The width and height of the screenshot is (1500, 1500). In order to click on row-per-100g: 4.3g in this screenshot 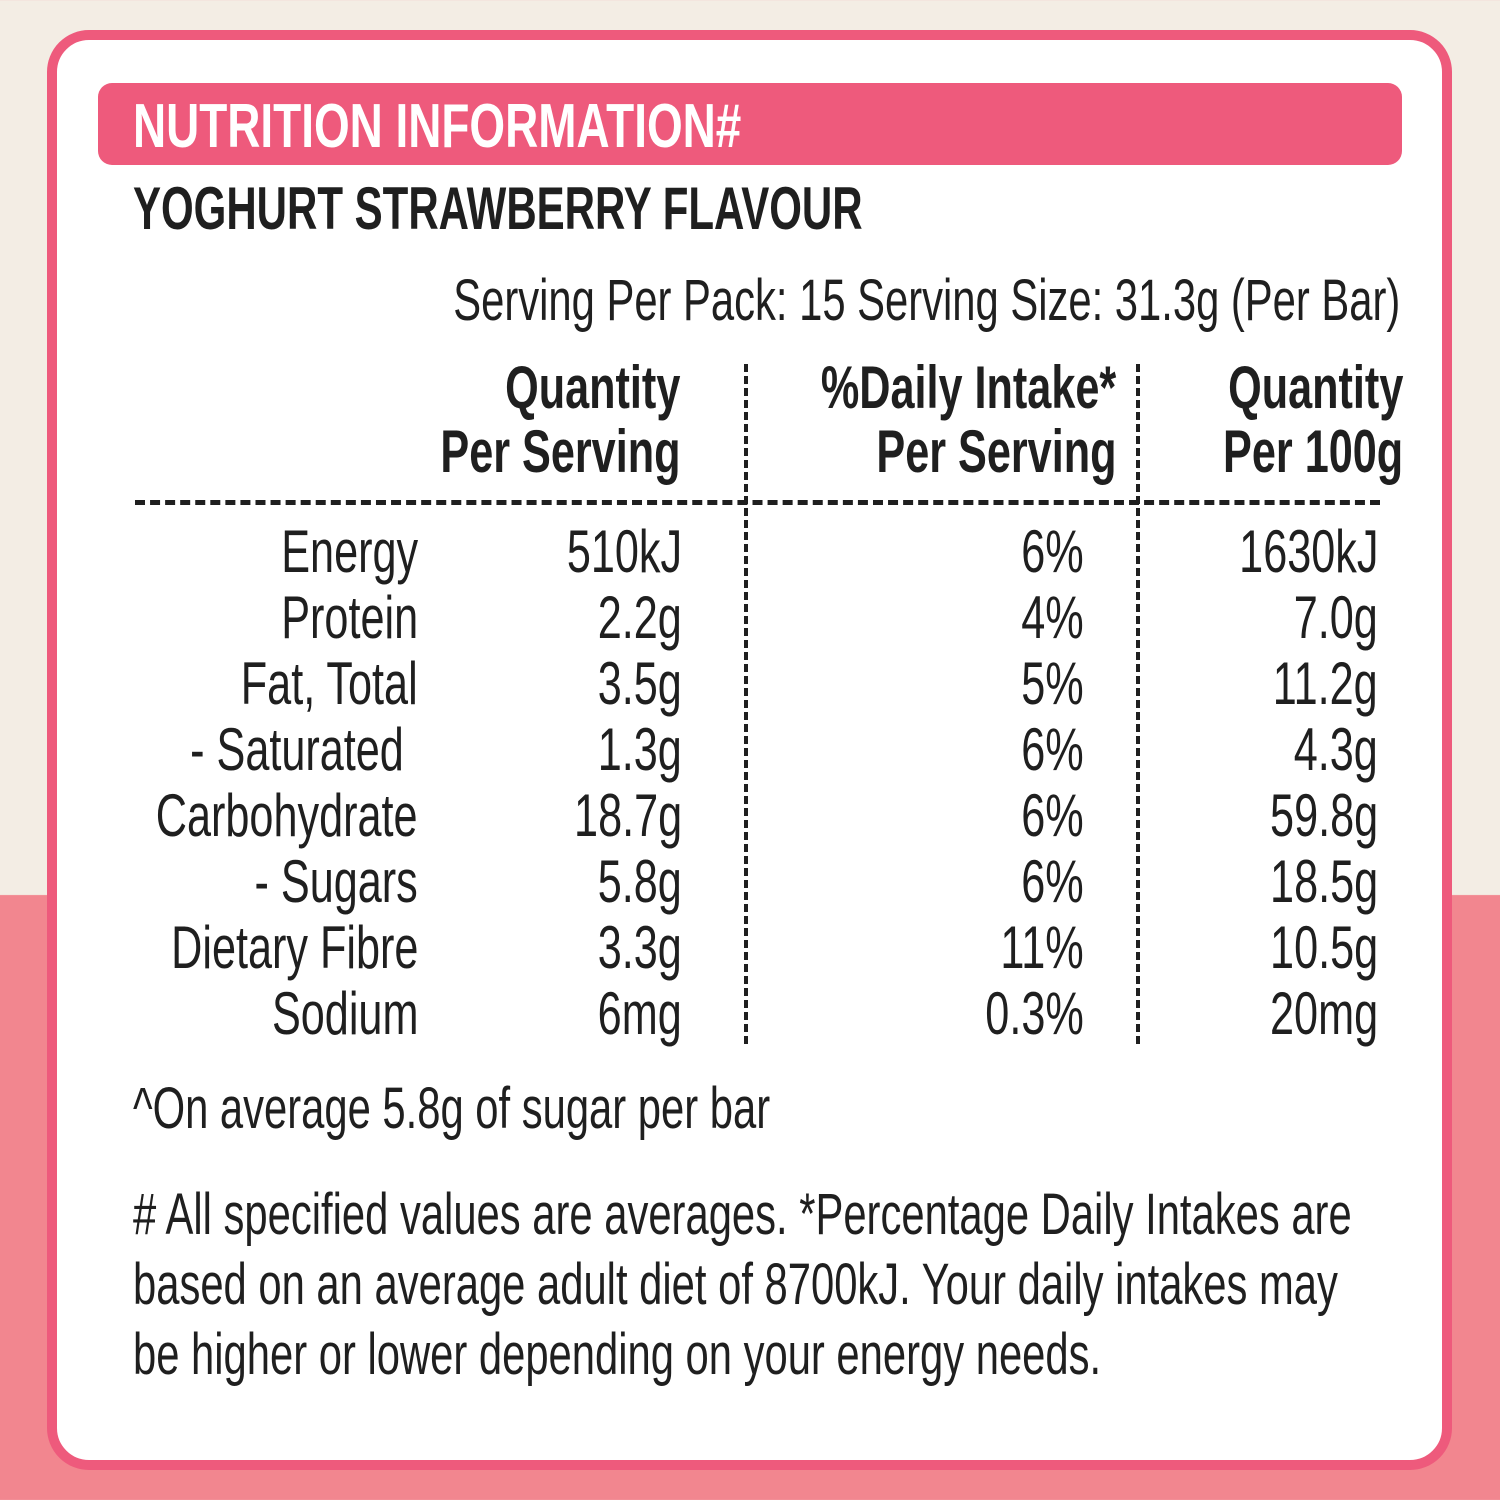, I will do `click(1335, 749)`.